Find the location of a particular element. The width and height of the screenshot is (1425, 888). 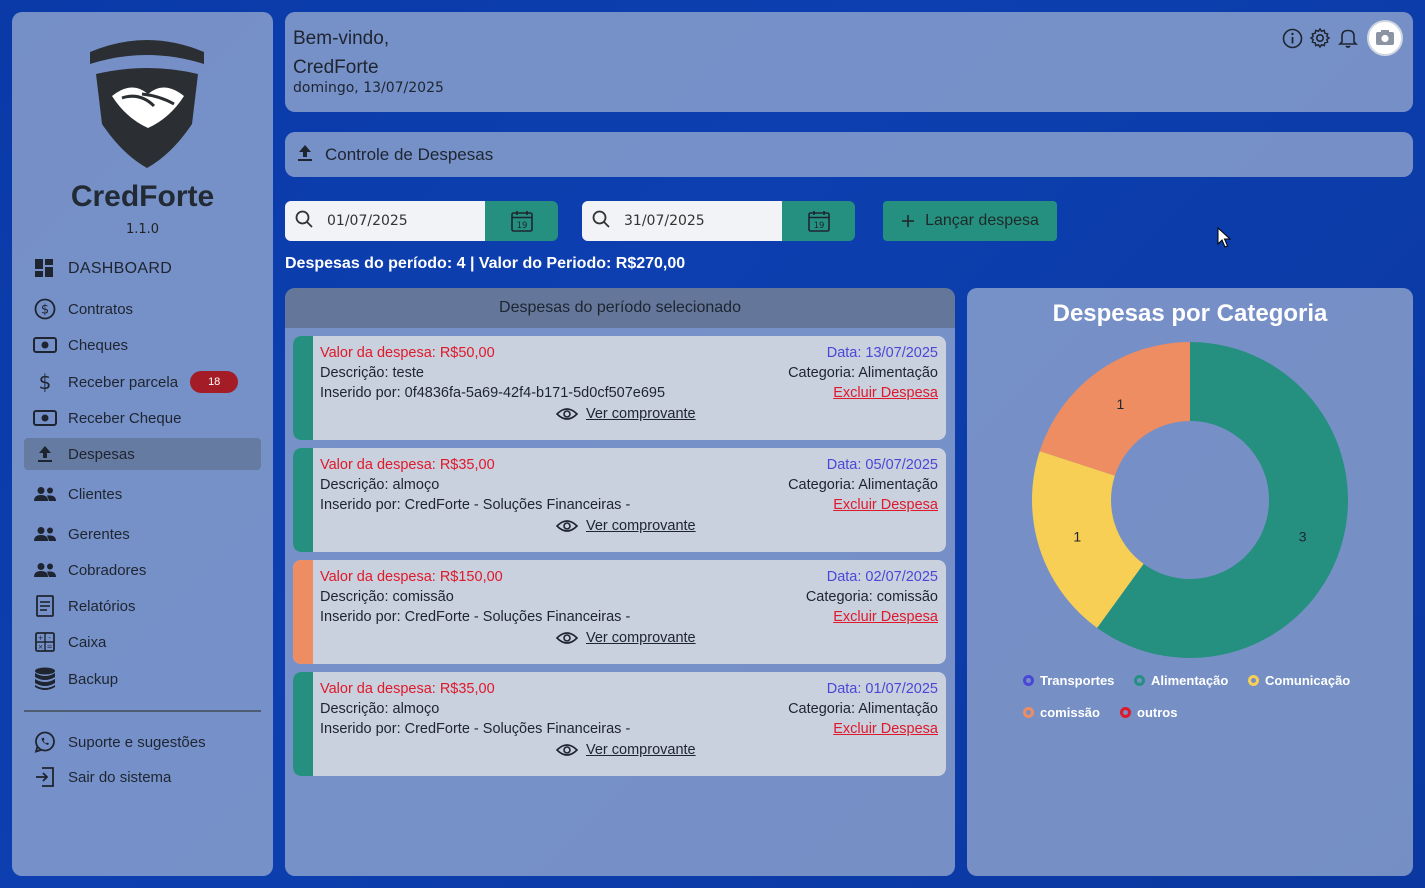

expense-category: Categoria: comissão is located at coordinates (871, 597).